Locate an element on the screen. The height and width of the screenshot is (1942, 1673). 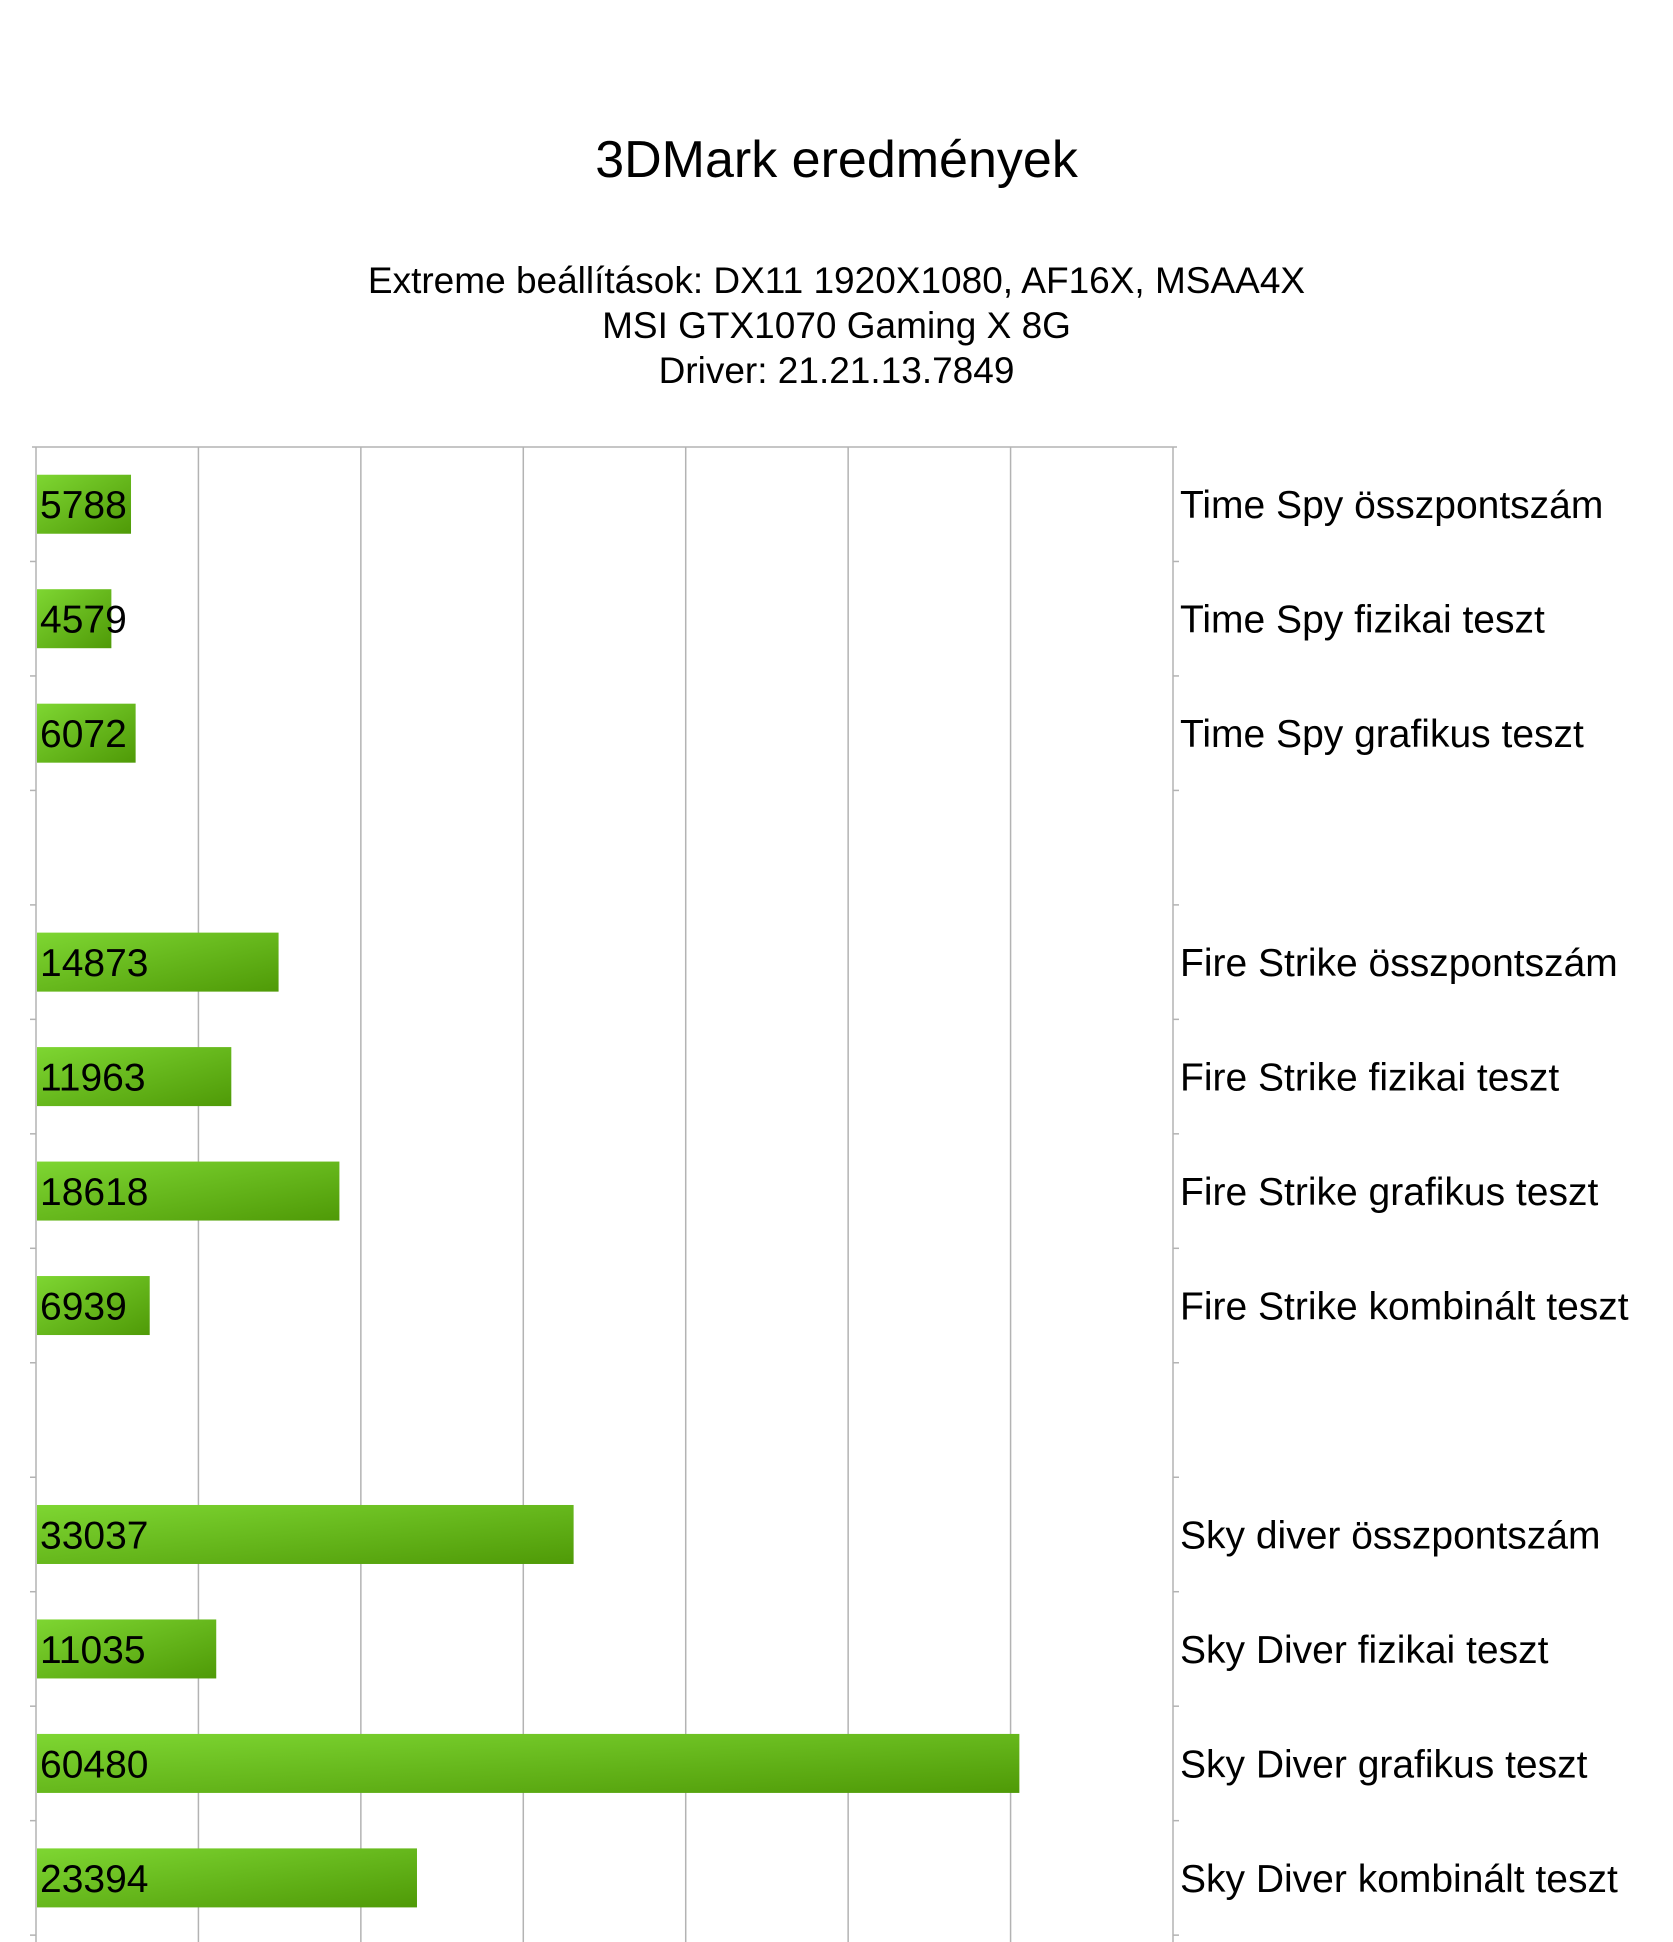
subtitle-line-2: MSI GTX1070 Gaming X 8G is located at coordinates (836, 325).